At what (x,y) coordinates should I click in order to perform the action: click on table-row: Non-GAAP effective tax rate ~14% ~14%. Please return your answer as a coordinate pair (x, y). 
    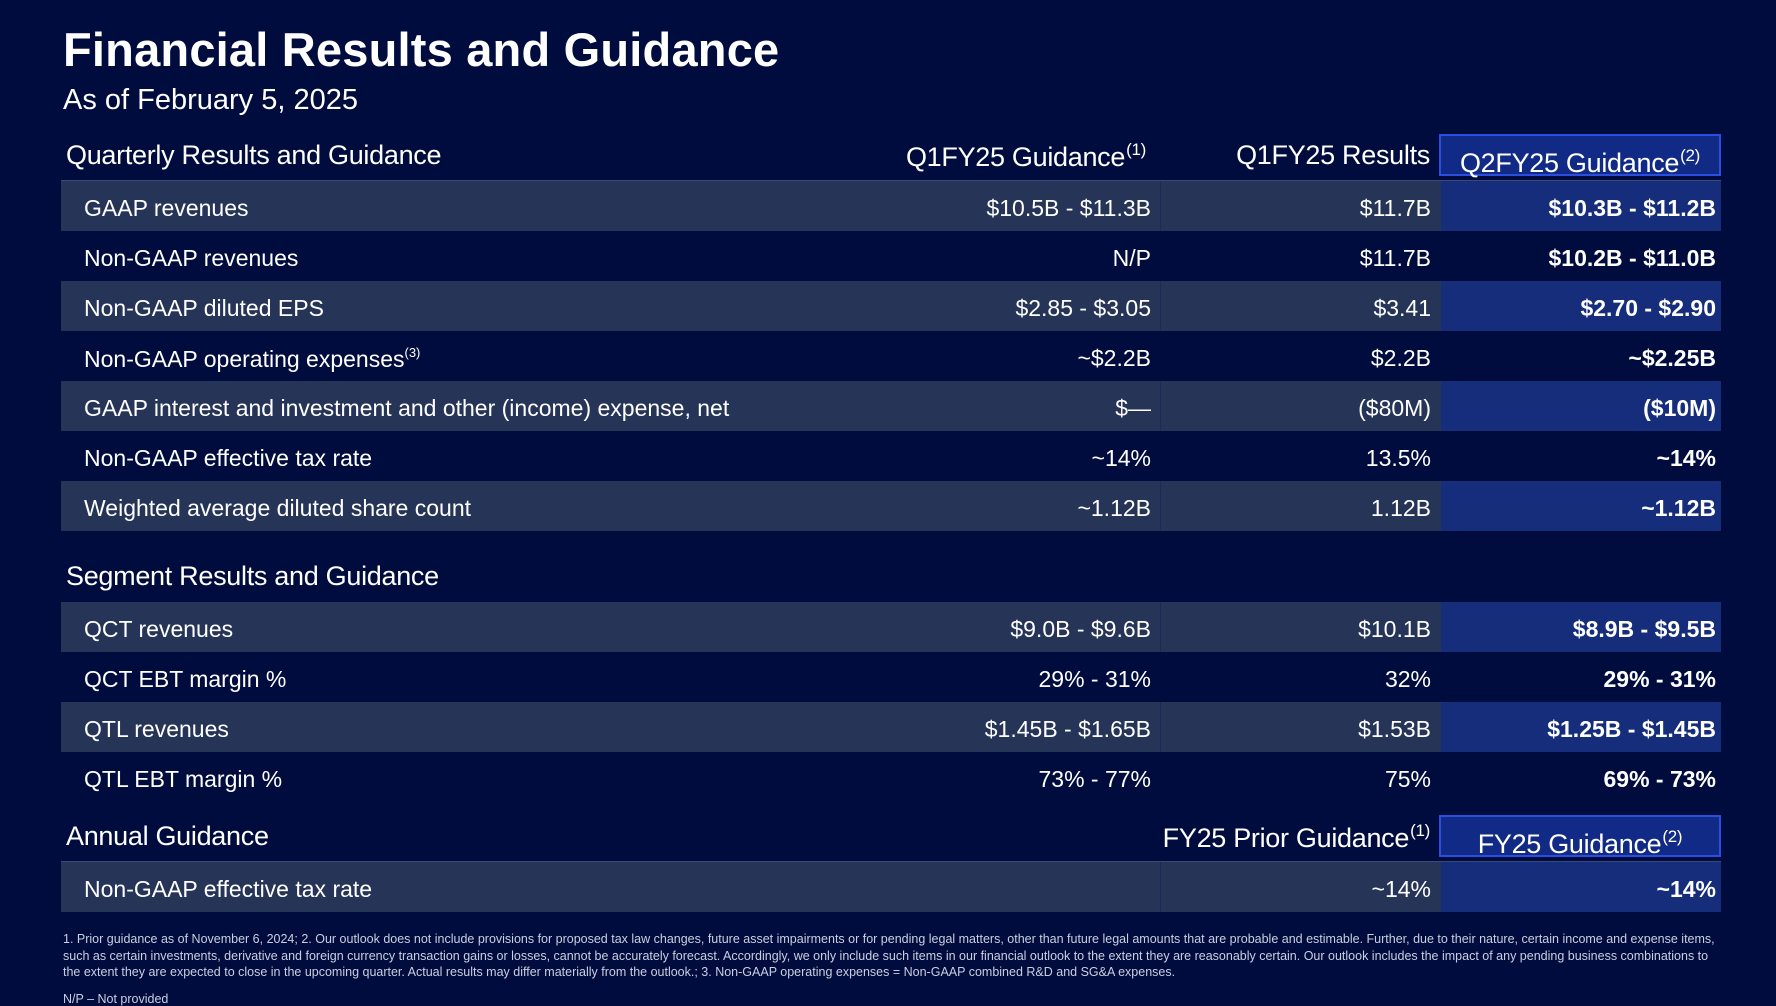
    Looking at the image, I should click on (891, 887).